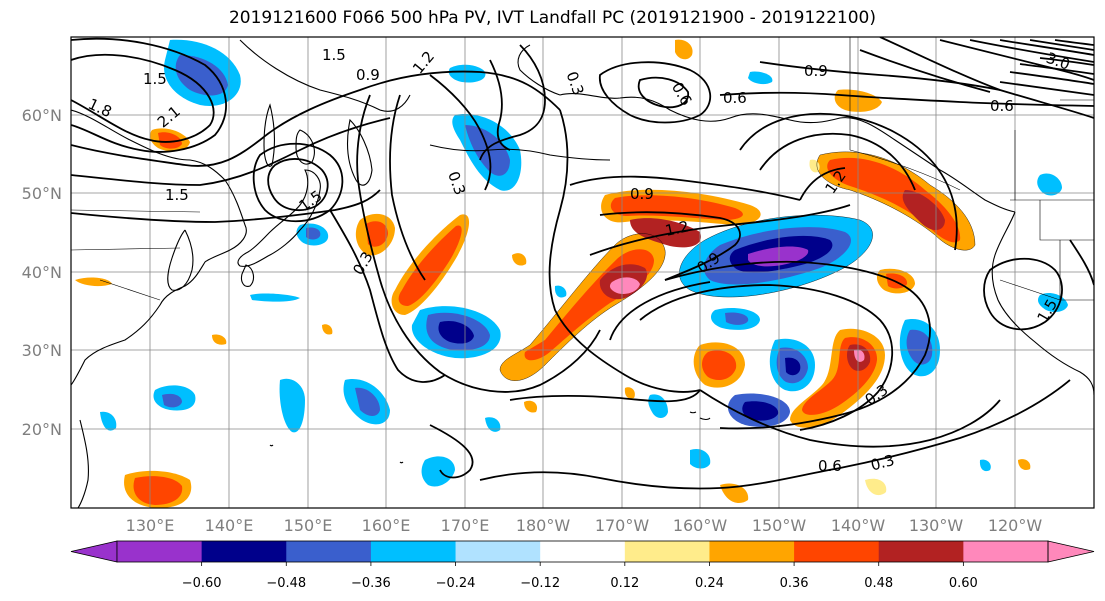  I want to click on longitude-label: 130°E, so click(150, 525).